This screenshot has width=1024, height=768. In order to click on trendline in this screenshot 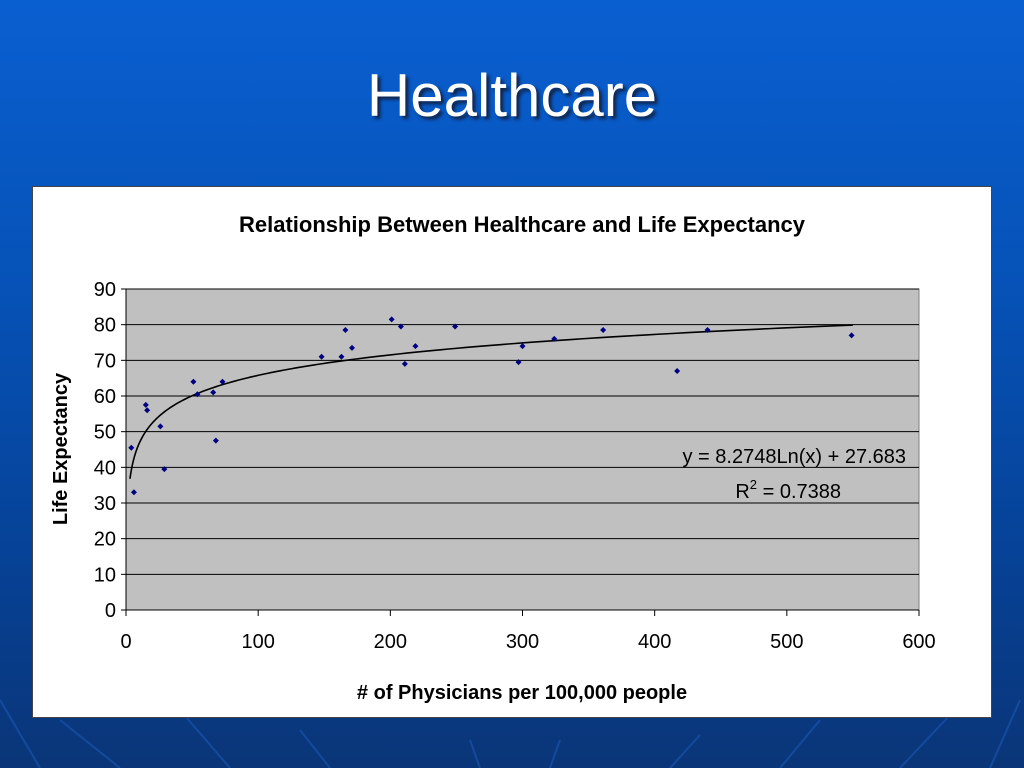, I will do `click(491, 401)`.